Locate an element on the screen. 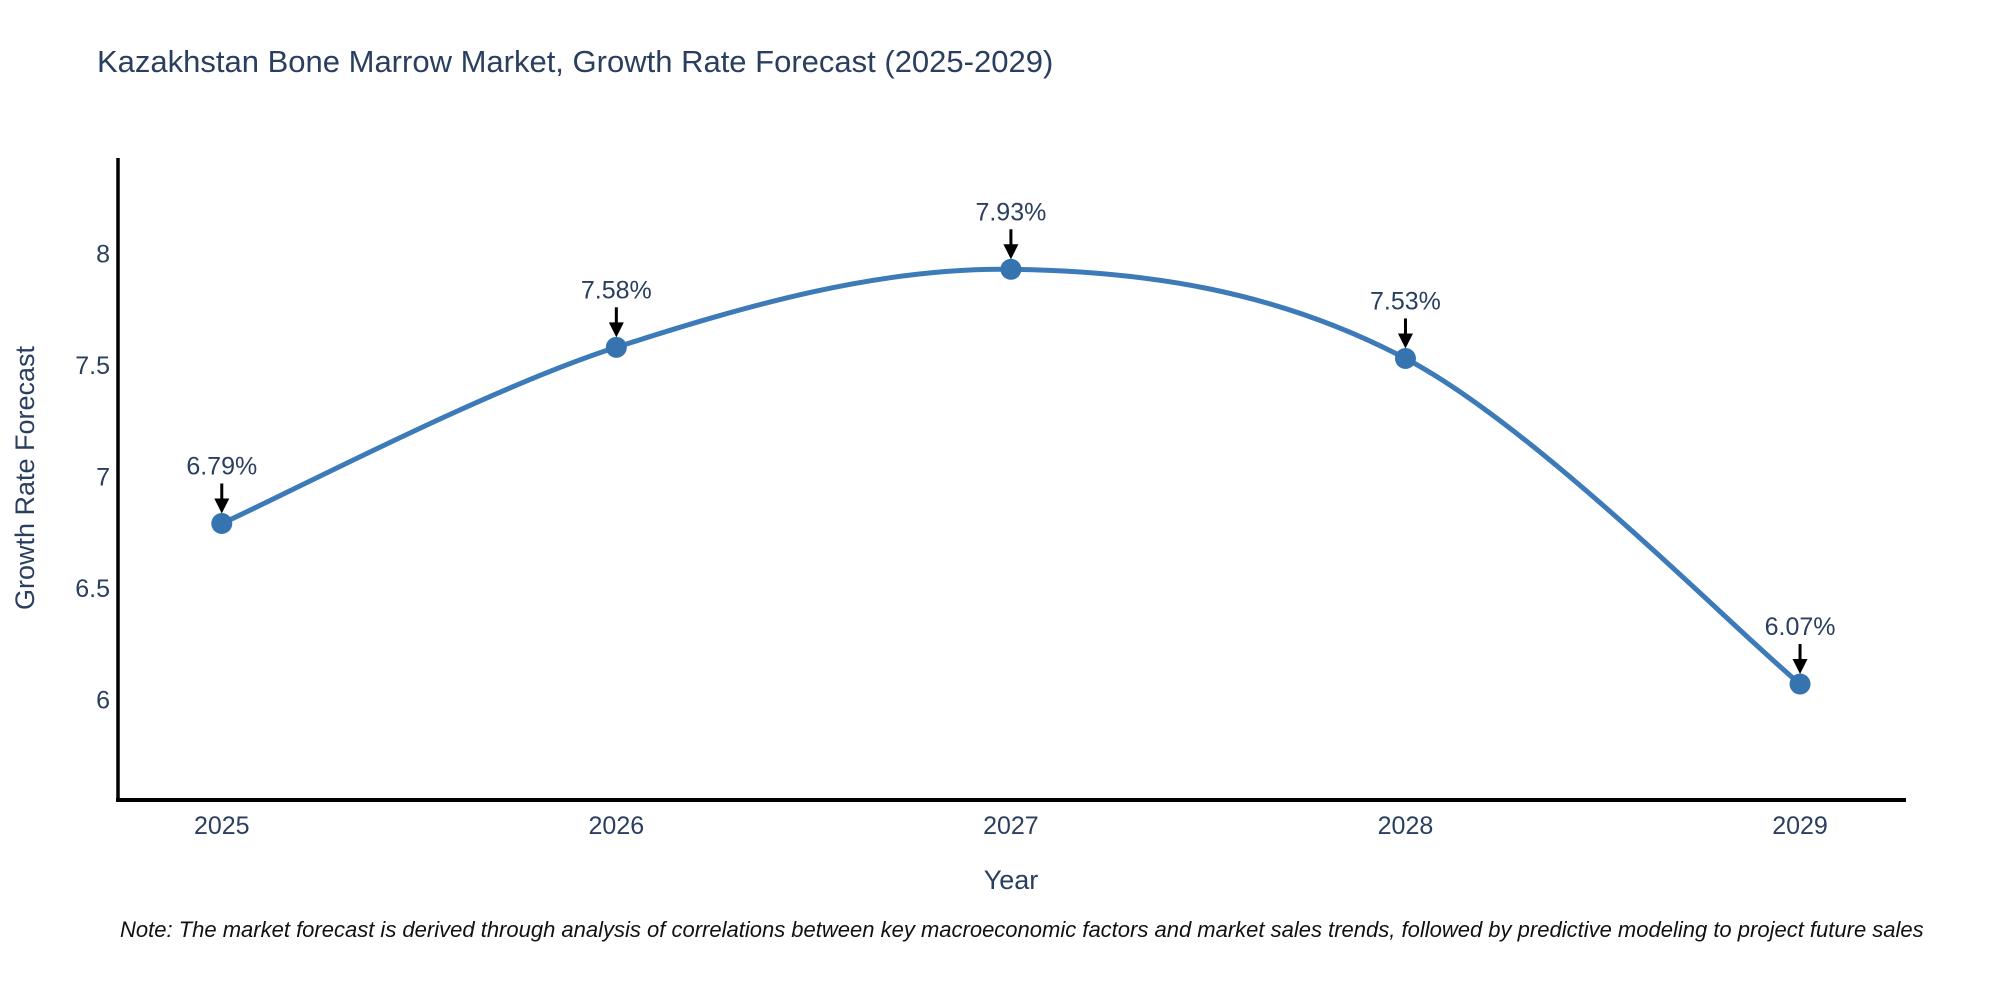  data-point-2026 is located at coordinates (616, 347).